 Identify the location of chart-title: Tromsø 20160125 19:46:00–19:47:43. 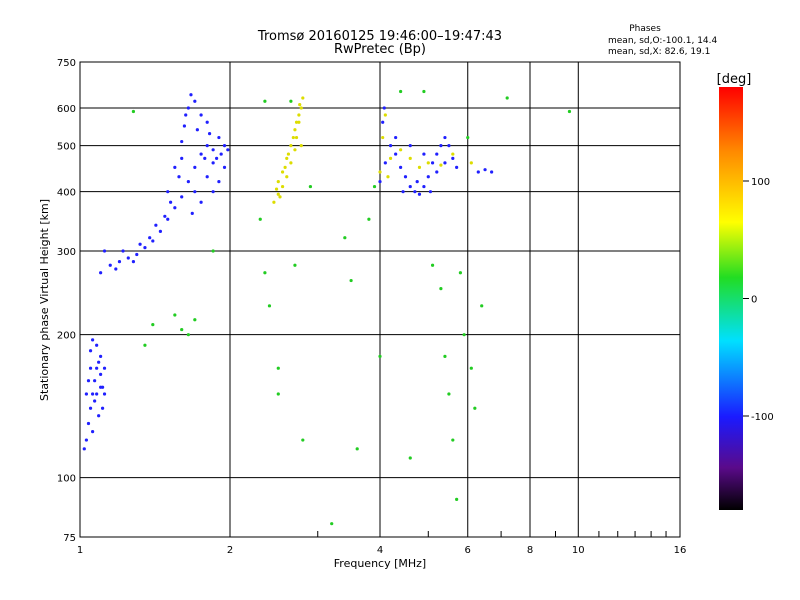
(379, 36).